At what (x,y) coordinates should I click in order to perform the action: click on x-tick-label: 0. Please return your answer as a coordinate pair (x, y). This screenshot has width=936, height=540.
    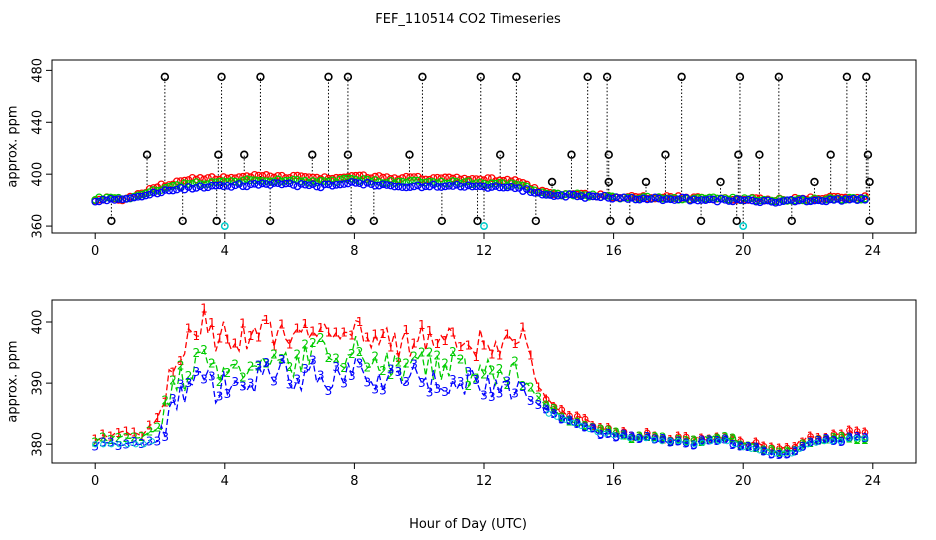
    Looking at the image, I should click on (95, 251).